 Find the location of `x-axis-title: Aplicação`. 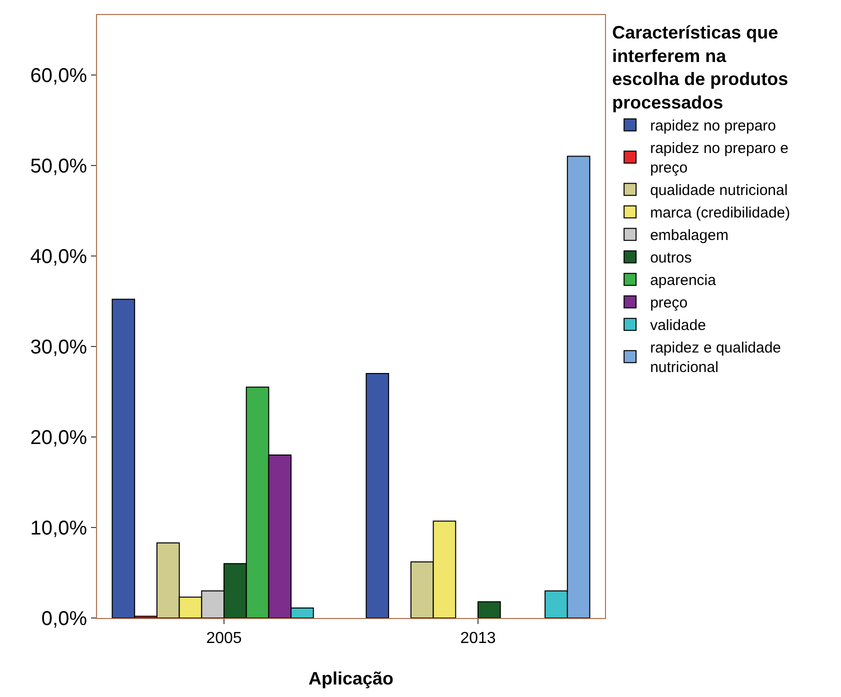

x-axis-title: Aplicação is located at coordinates (351, 678).